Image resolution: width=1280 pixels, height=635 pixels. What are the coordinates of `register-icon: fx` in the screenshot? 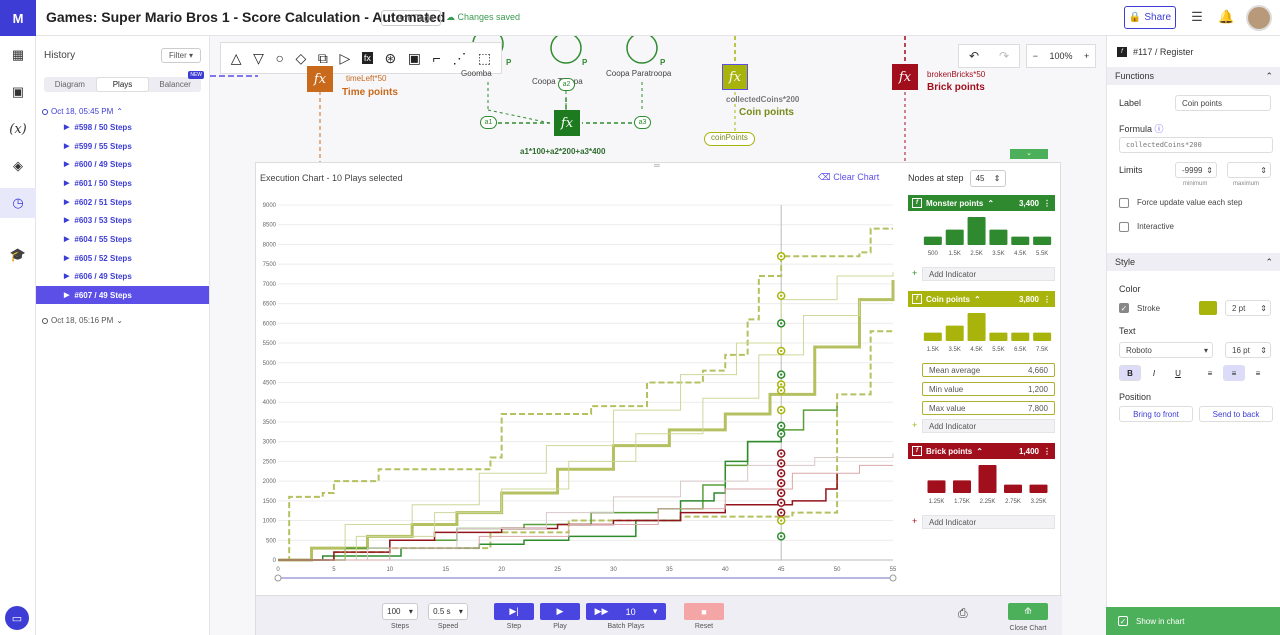 It's located at (367, 58).